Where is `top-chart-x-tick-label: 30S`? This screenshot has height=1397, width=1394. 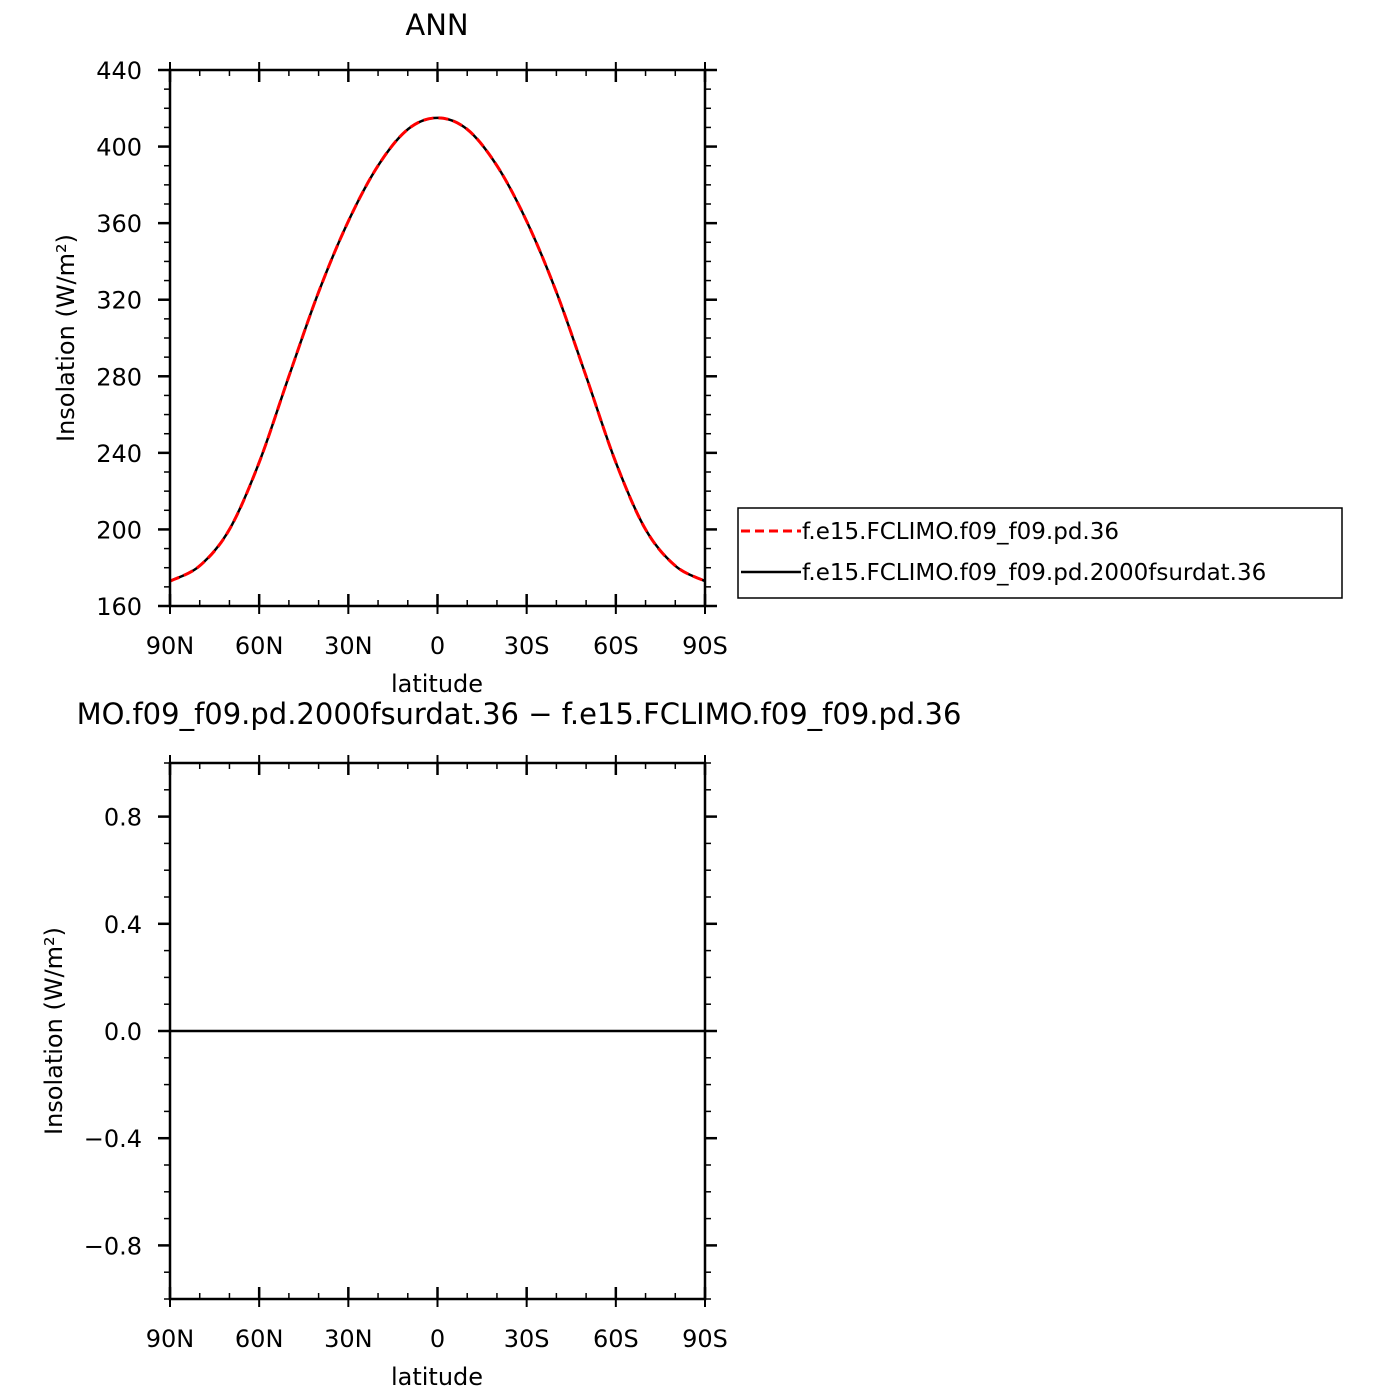 top-chart-x-tick-label: 30S is located at coordinates (527, 646).